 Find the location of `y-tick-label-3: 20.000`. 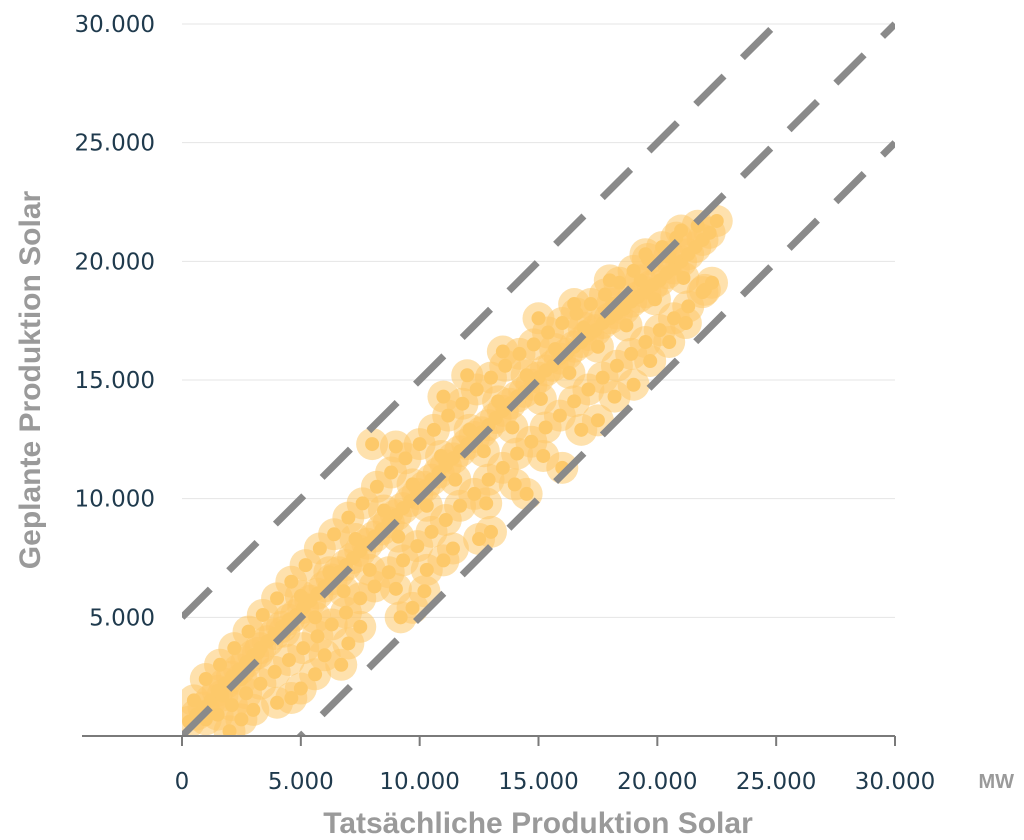

y-tick-label-3: 20.000 is located at coordinates (115, 262).